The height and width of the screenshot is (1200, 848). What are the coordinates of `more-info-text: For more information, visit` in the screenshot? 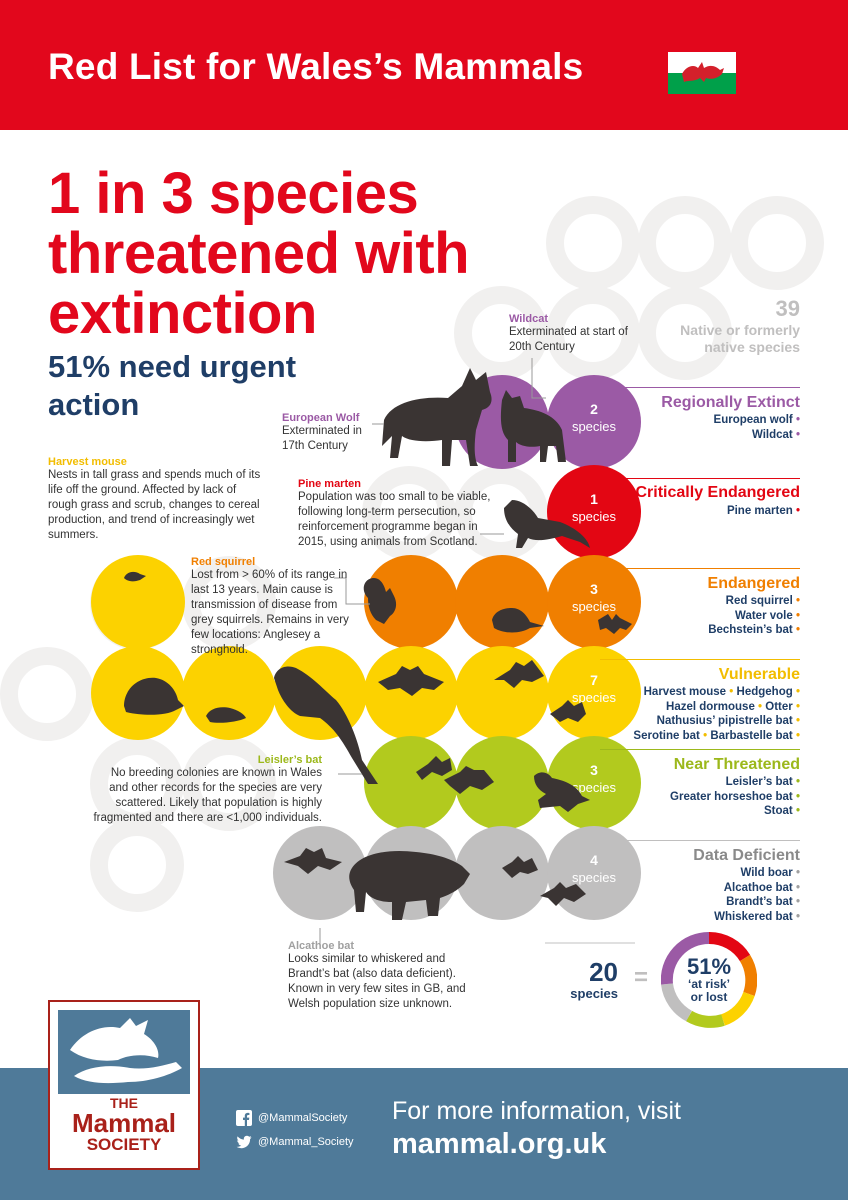 It's located at (536, 1111).